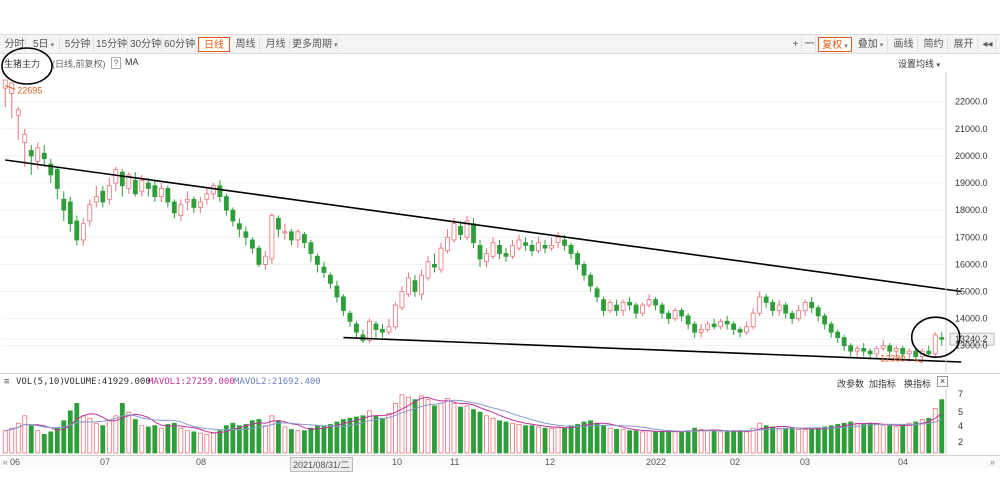 The height and width of the screenshot is (500, 1000). Describe the element at coordinates (851, 384) in the screenshot. I see `change-params-button: 改参数` at that location.